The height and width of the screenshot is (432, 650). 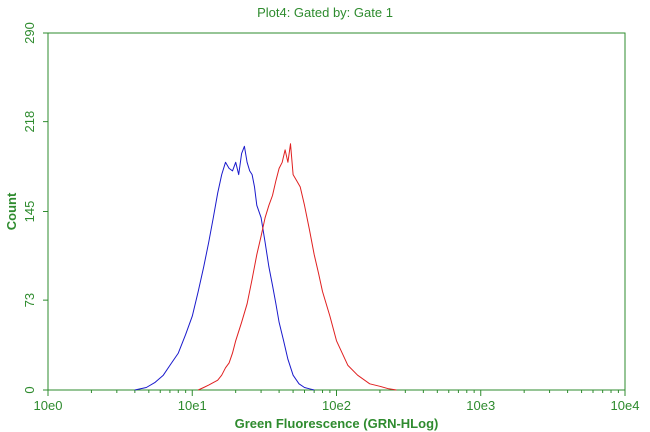 What do you see at coordinates (11, 211) in the screenshot?
I see `y-axis-label: Count` at bounding box center [11, 211].